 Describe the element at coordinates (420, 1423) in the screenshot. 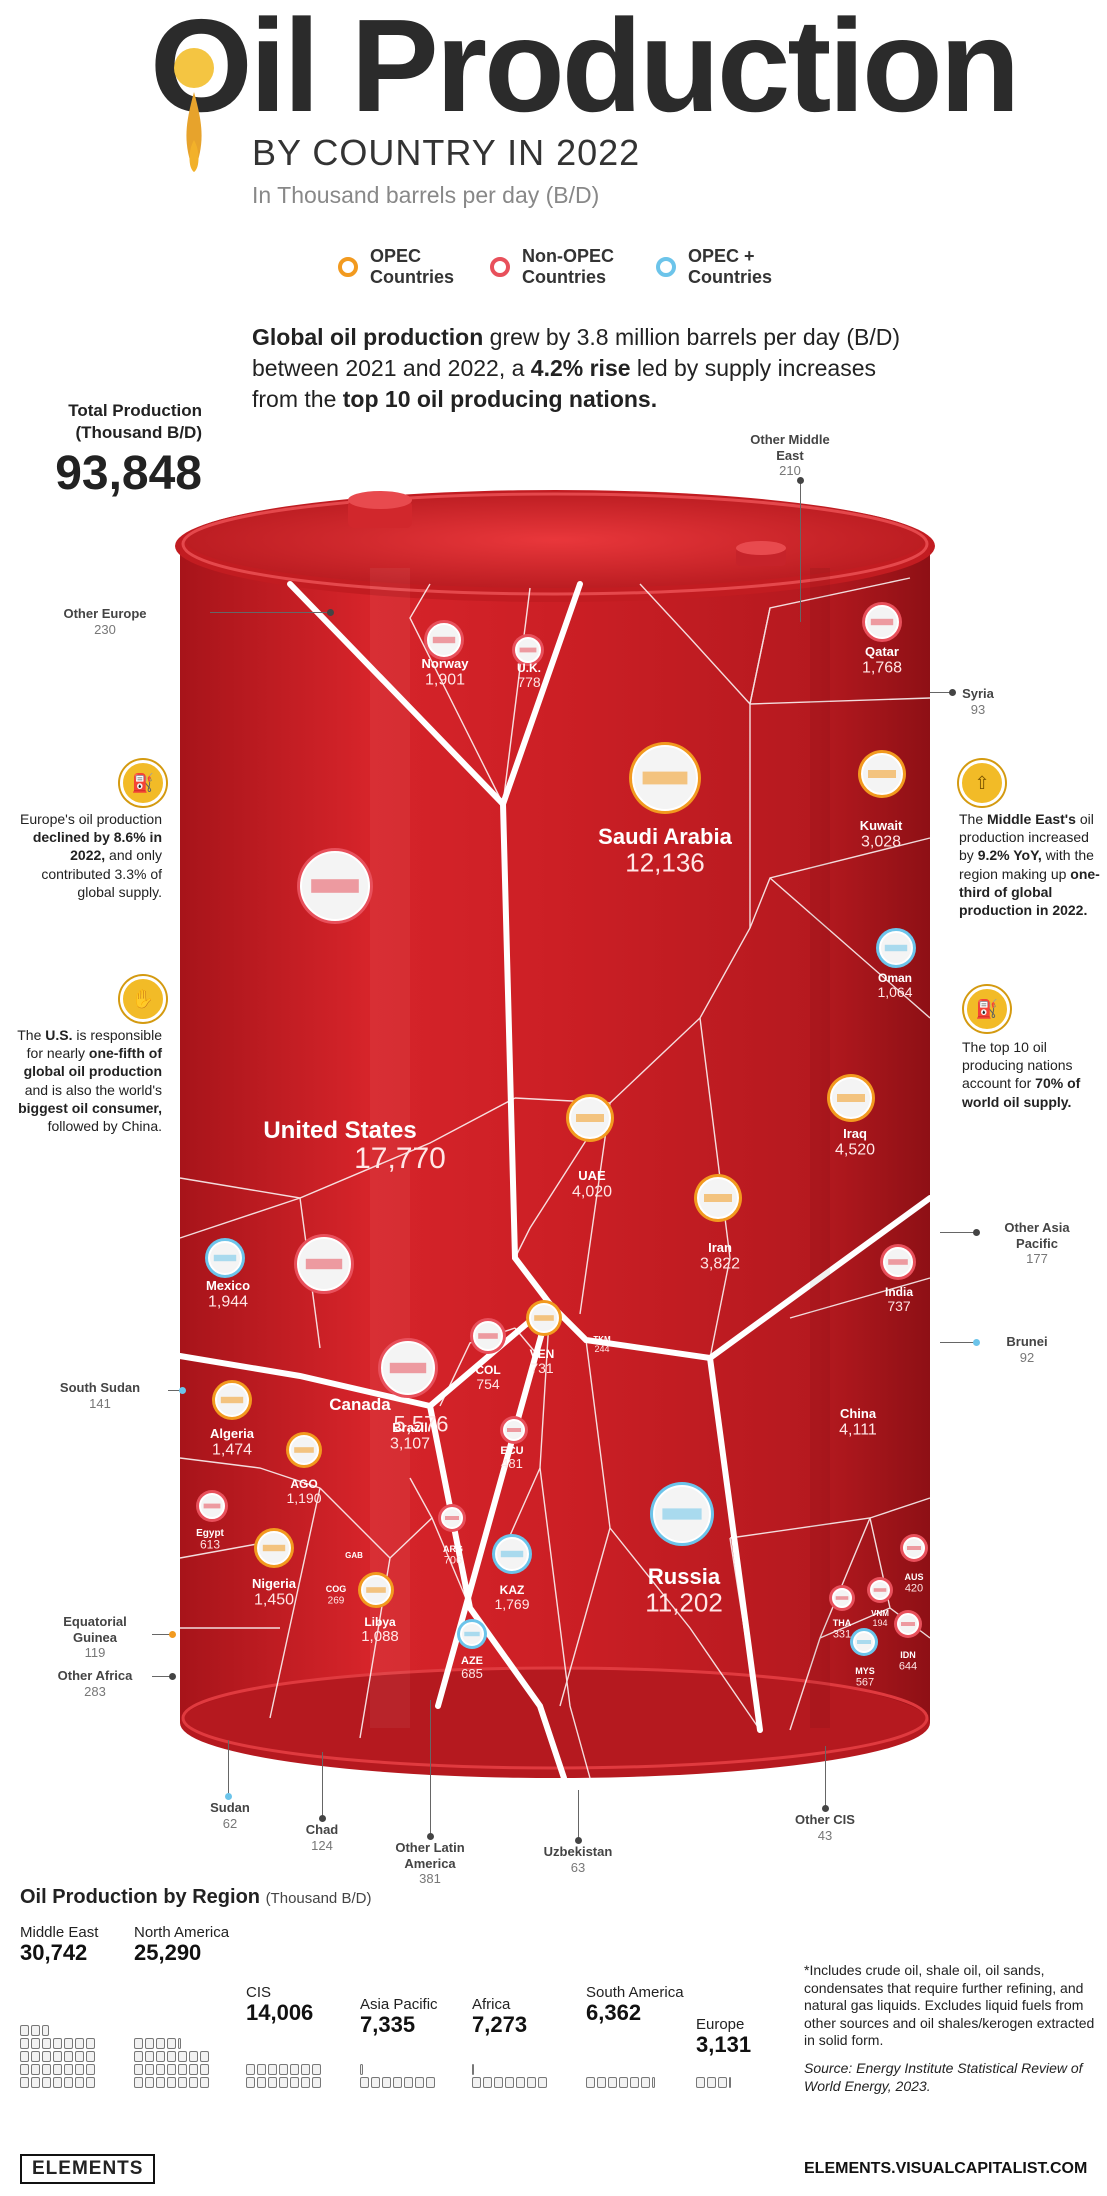

I see `value-canada: 5,576` at that location.